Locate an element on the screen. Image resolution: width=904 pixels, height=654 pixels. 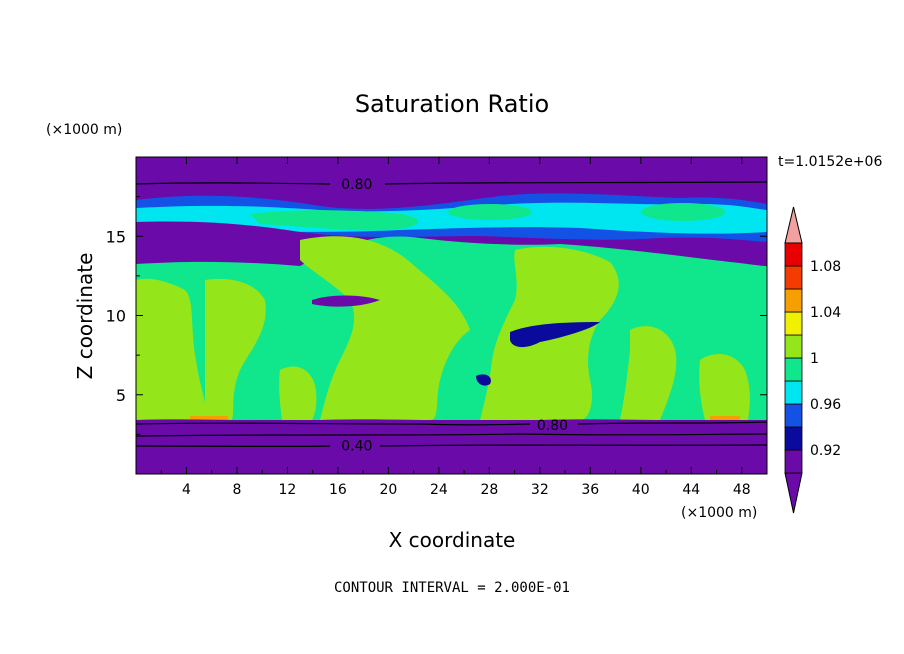
contour-0.60-lower is located at coordinates (451, 435).